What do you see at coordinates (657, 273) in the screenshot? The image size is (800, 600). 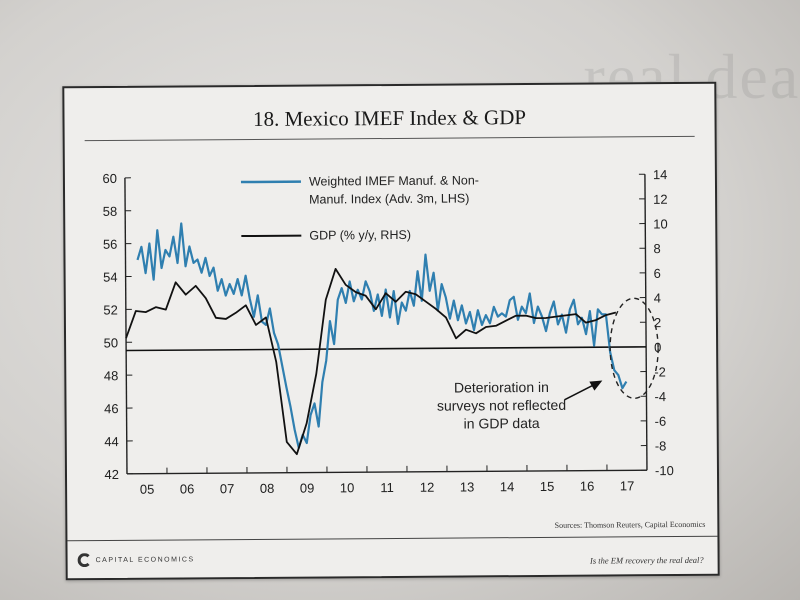 I see `right-tick-label: 6` at bounding box center [657, 273].